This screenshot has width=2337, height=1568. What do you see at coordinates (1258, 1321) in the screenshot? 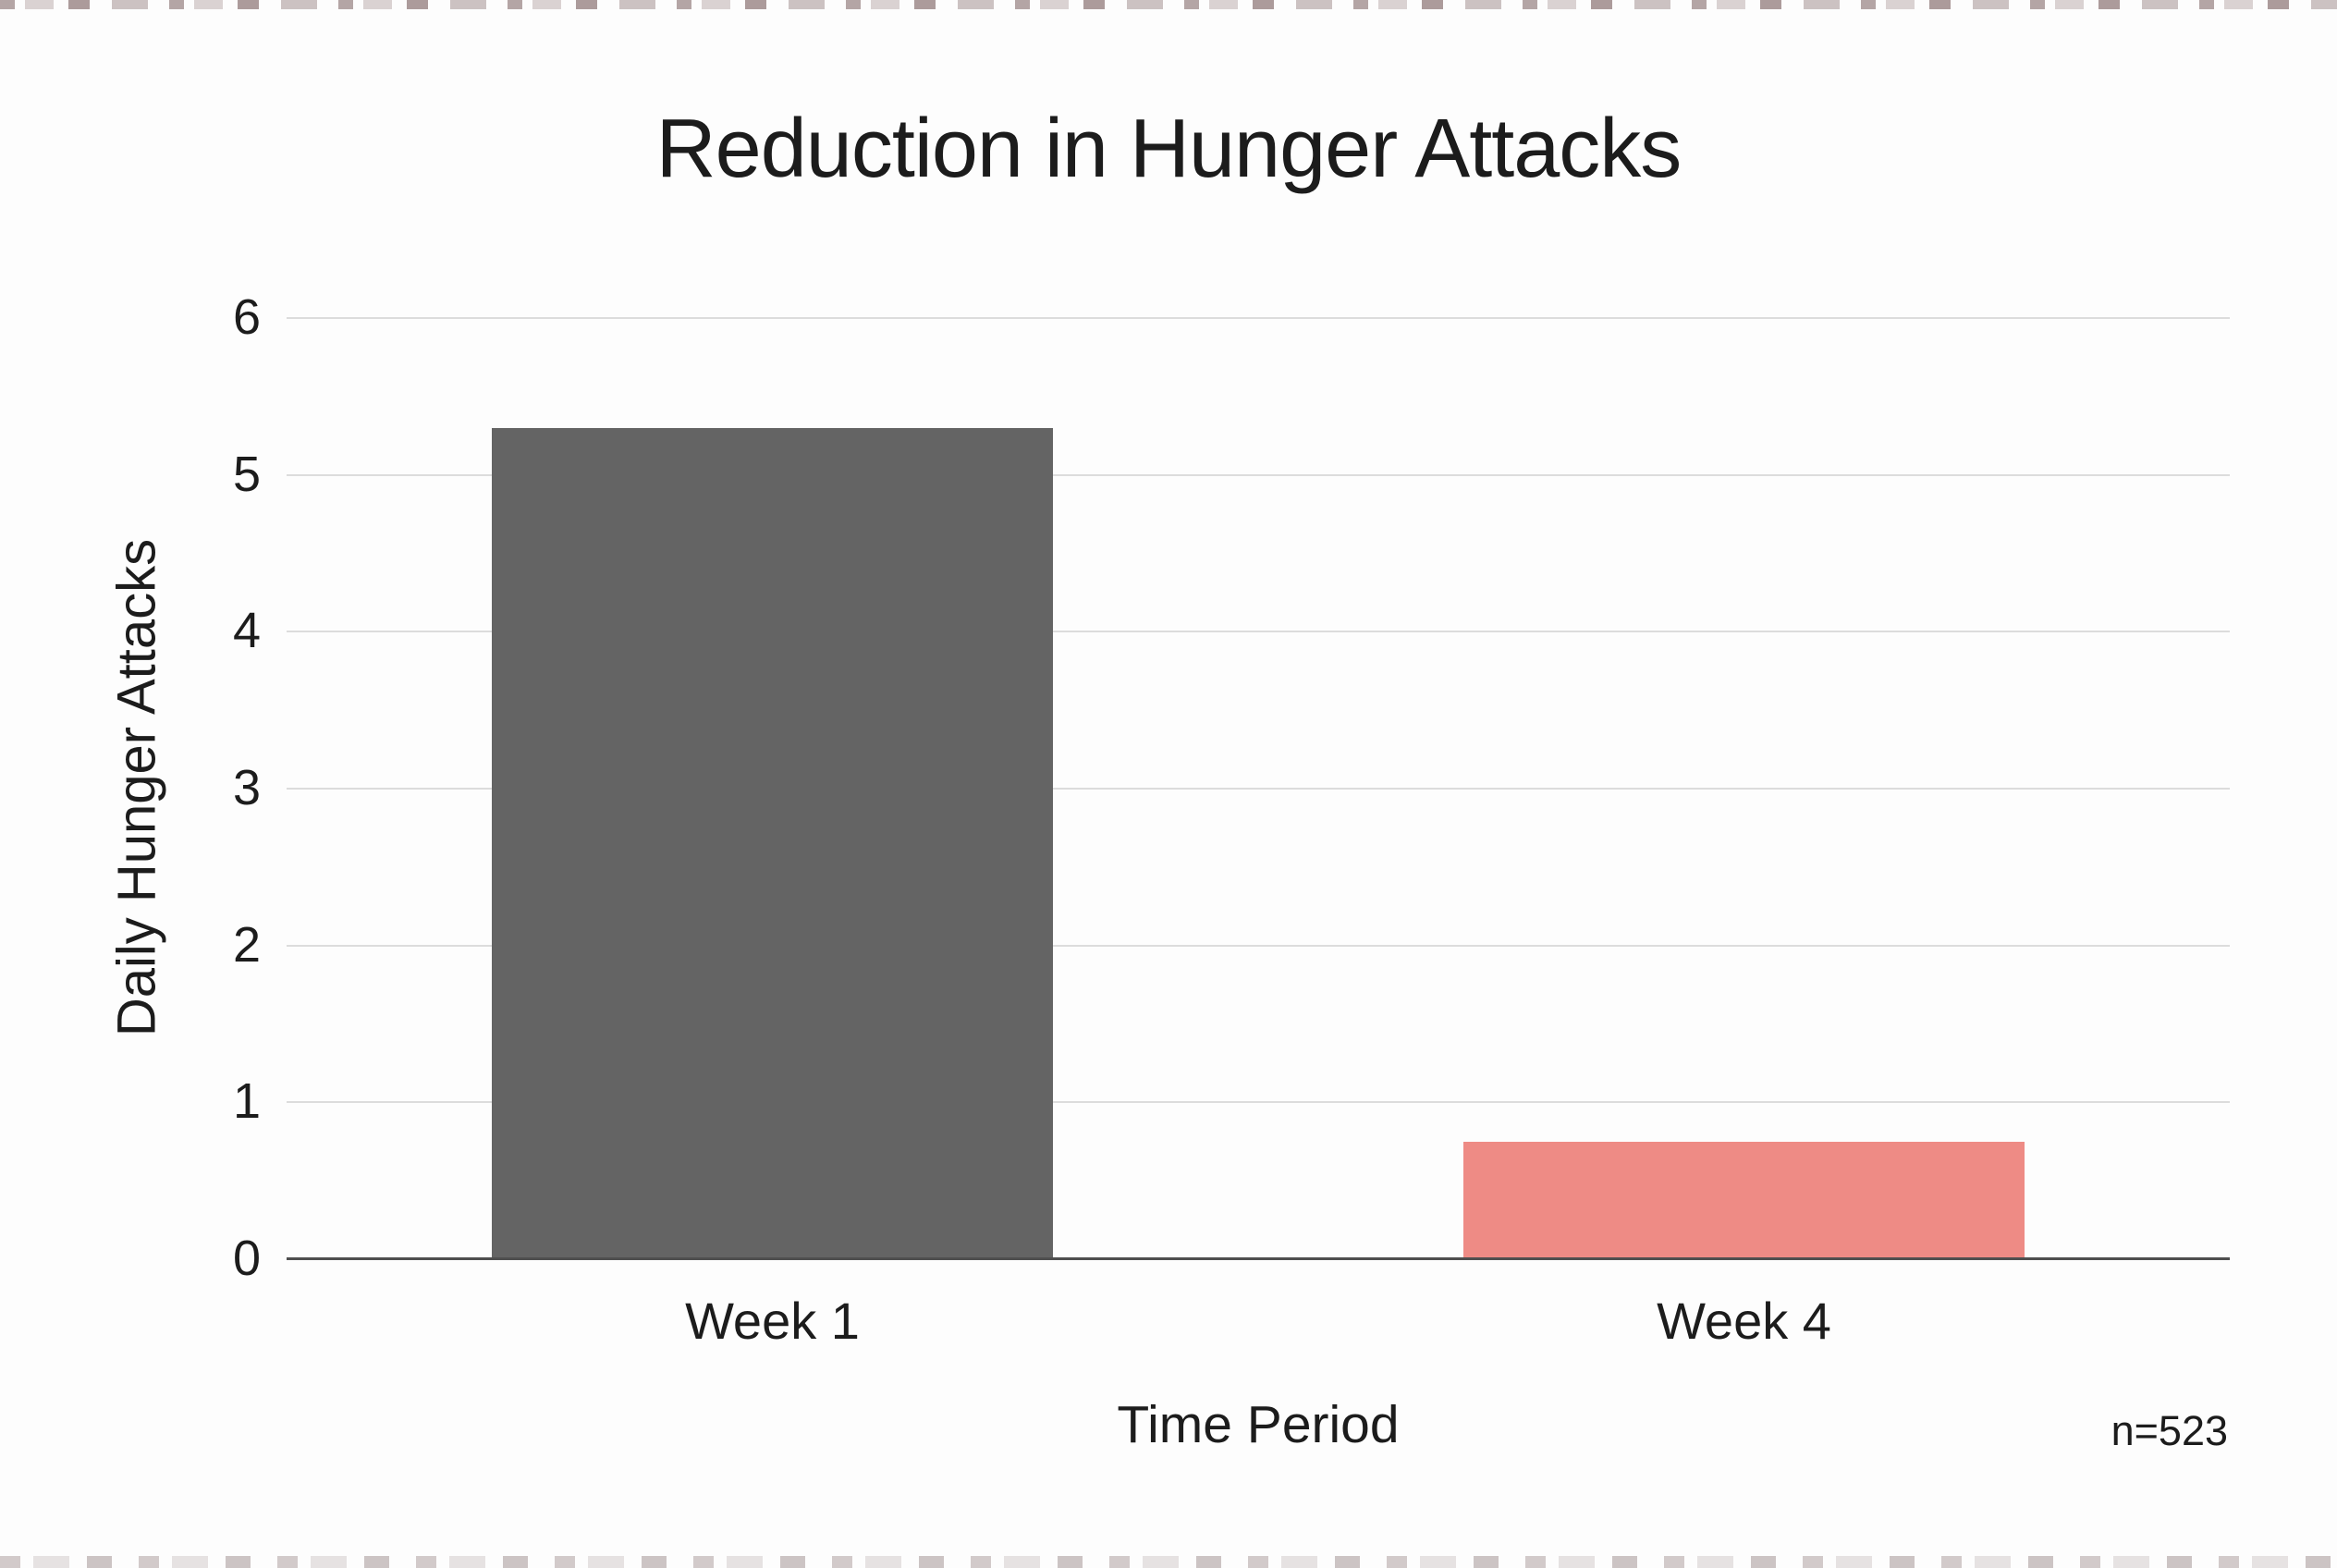
I see `x-axis-ticks: Week 1 Week 4` at bounding box center [1258, 1321].